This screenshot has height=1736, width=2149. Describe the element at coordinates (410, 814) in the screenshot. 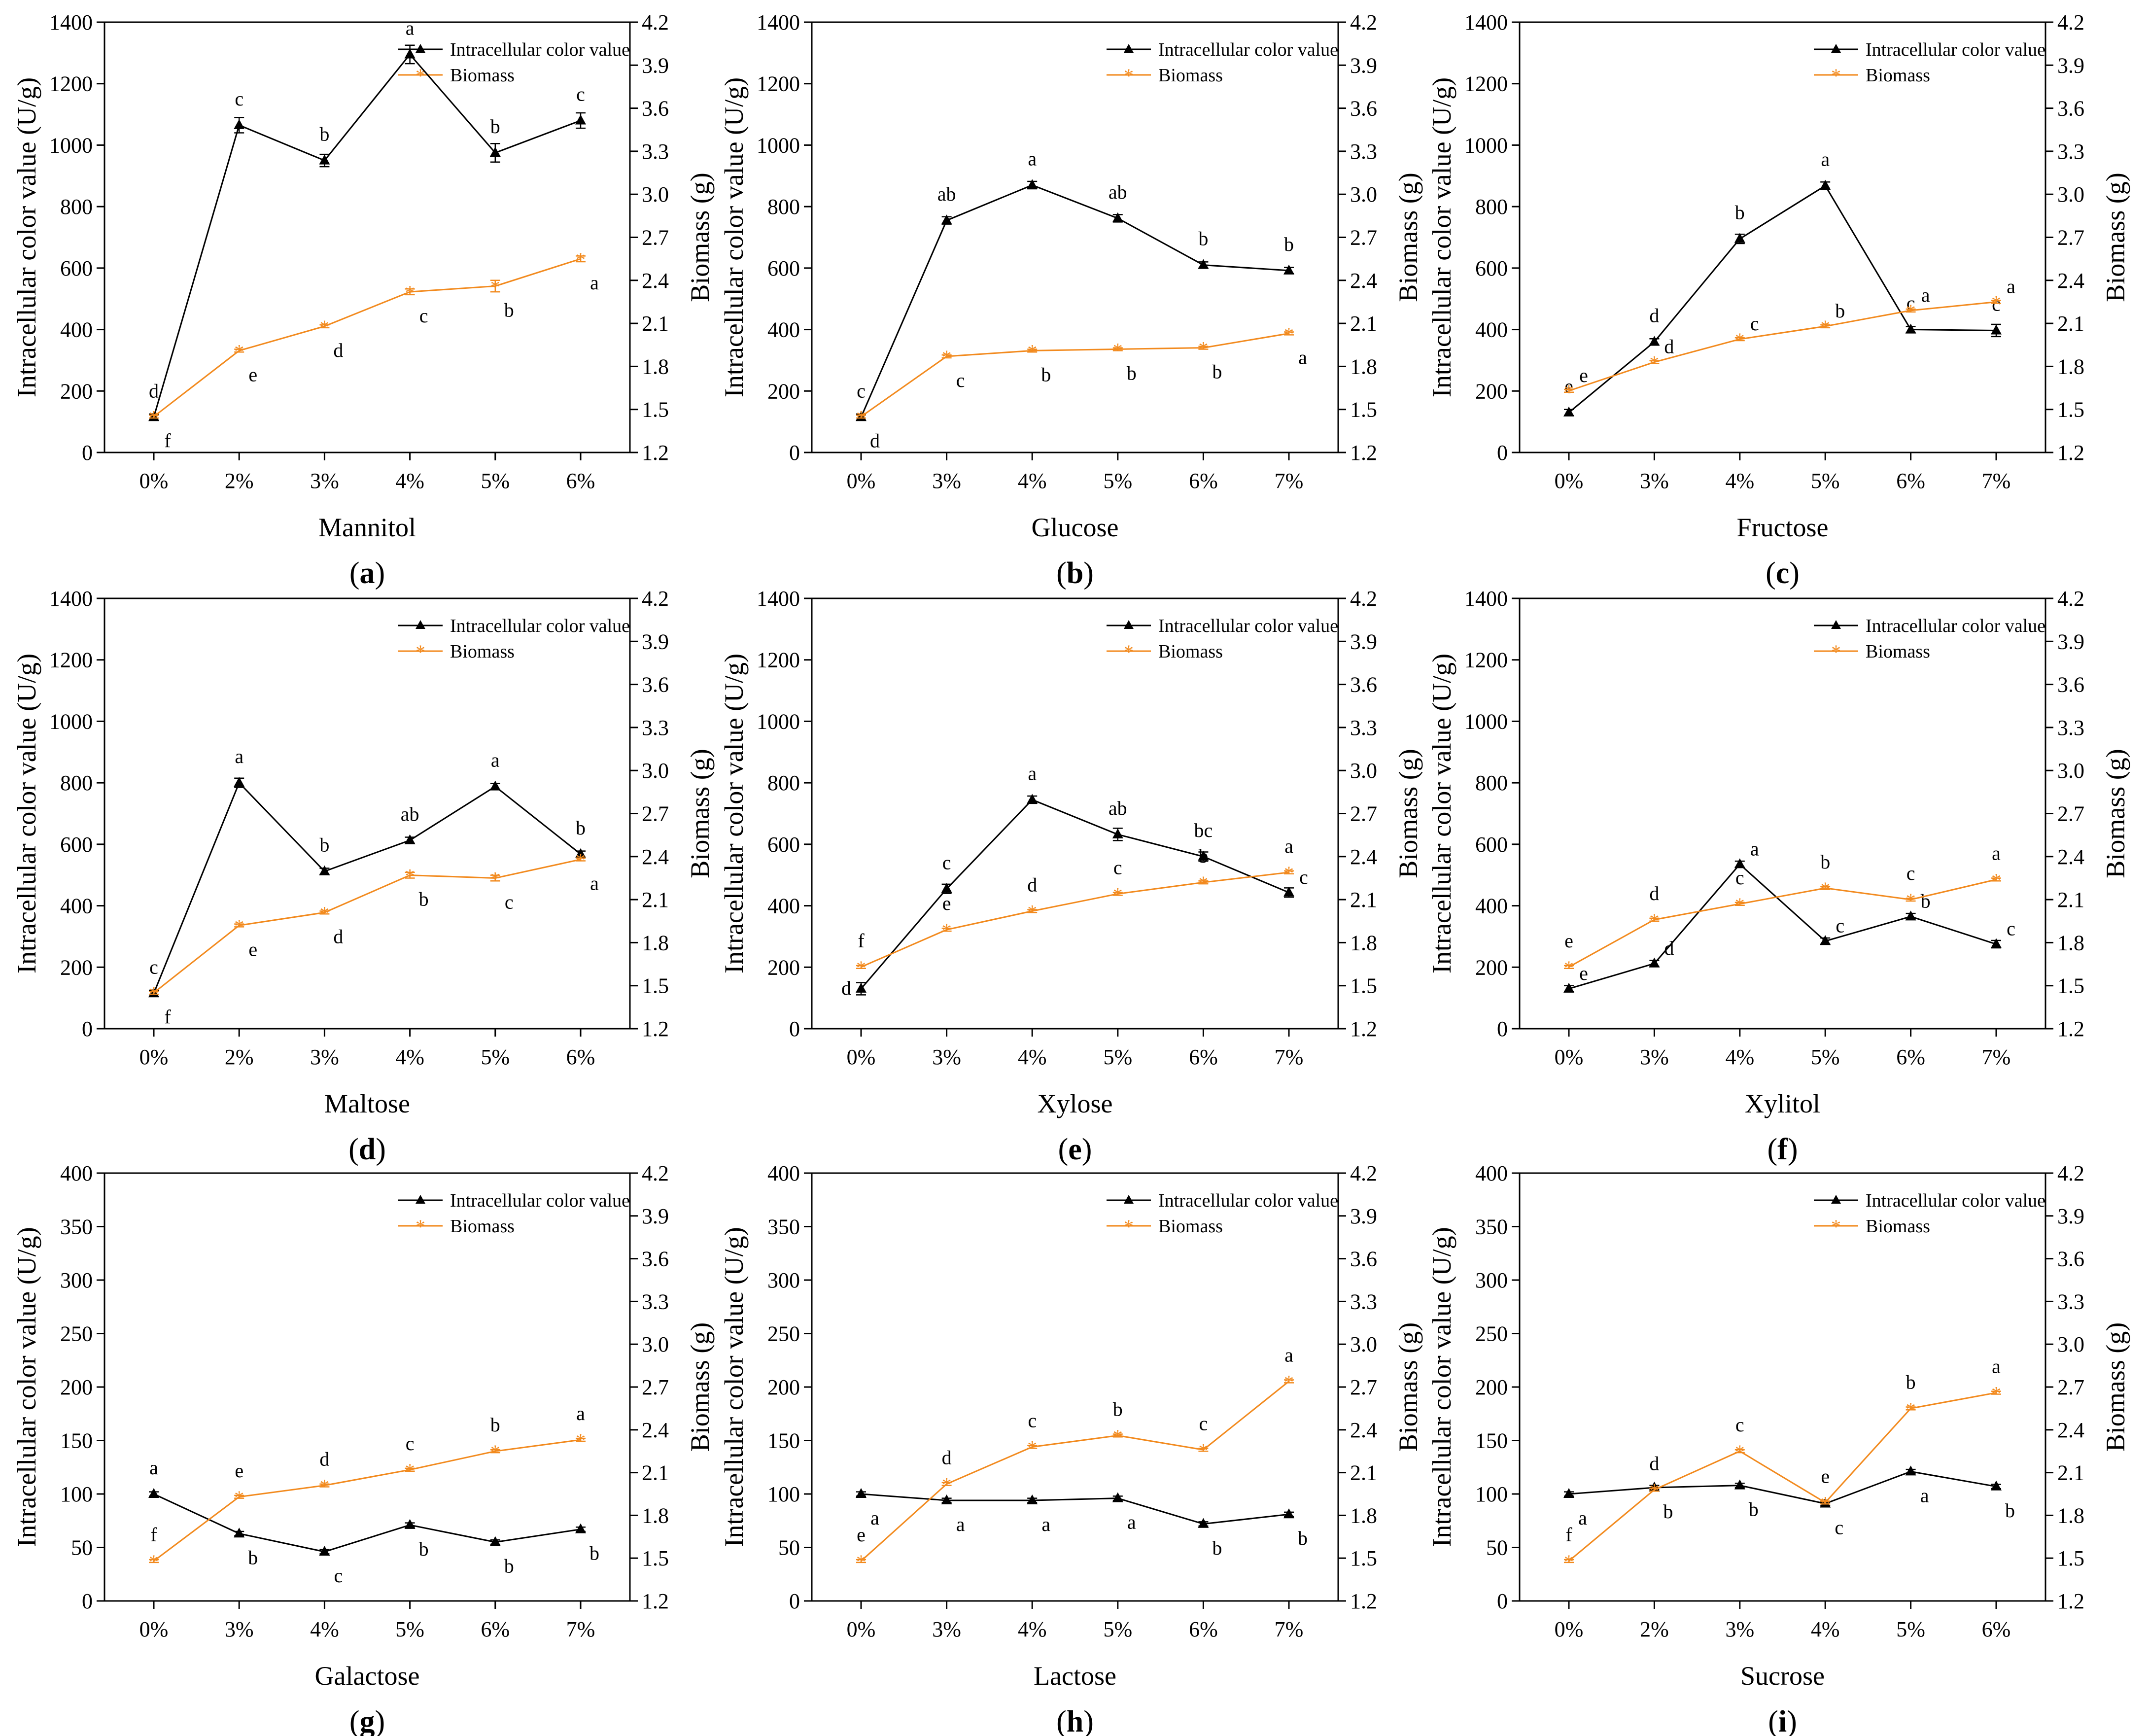

I see `significance-label-intracellular: ab` at that location.